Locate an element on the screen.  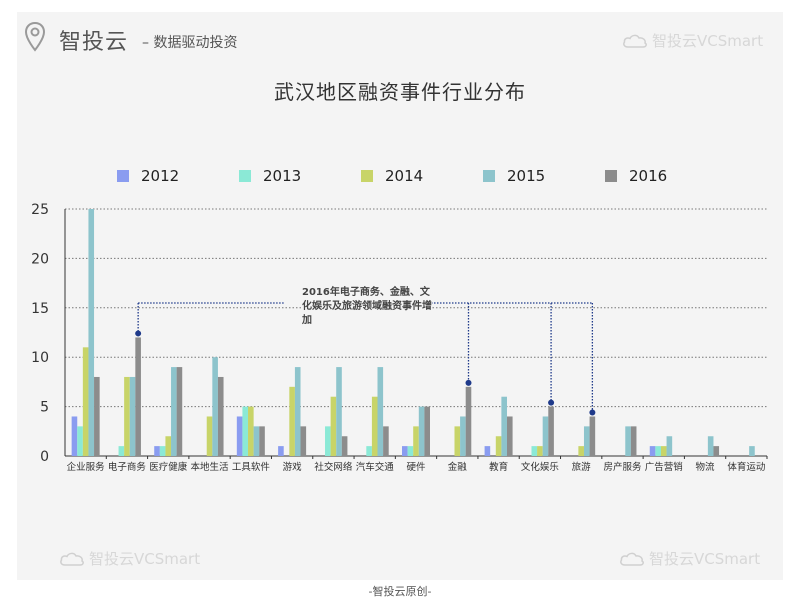
x-tick-label: 社交网络 is located at coordinates (333, 467).